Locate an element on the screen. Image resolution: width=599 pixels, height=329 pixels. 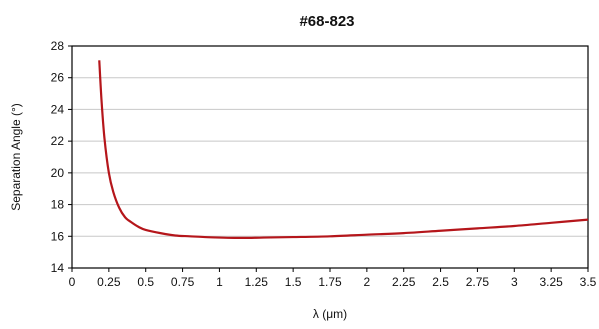
y-tick-label: 24 is located at coordinates (58, 109).